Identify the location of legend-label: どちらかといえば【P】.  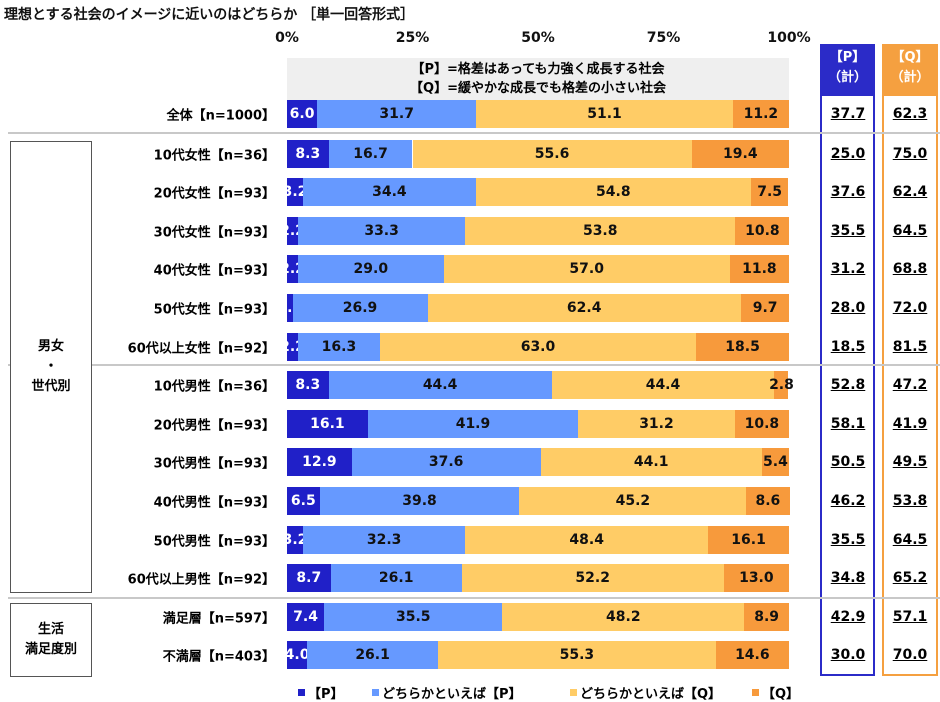
(452, 694).